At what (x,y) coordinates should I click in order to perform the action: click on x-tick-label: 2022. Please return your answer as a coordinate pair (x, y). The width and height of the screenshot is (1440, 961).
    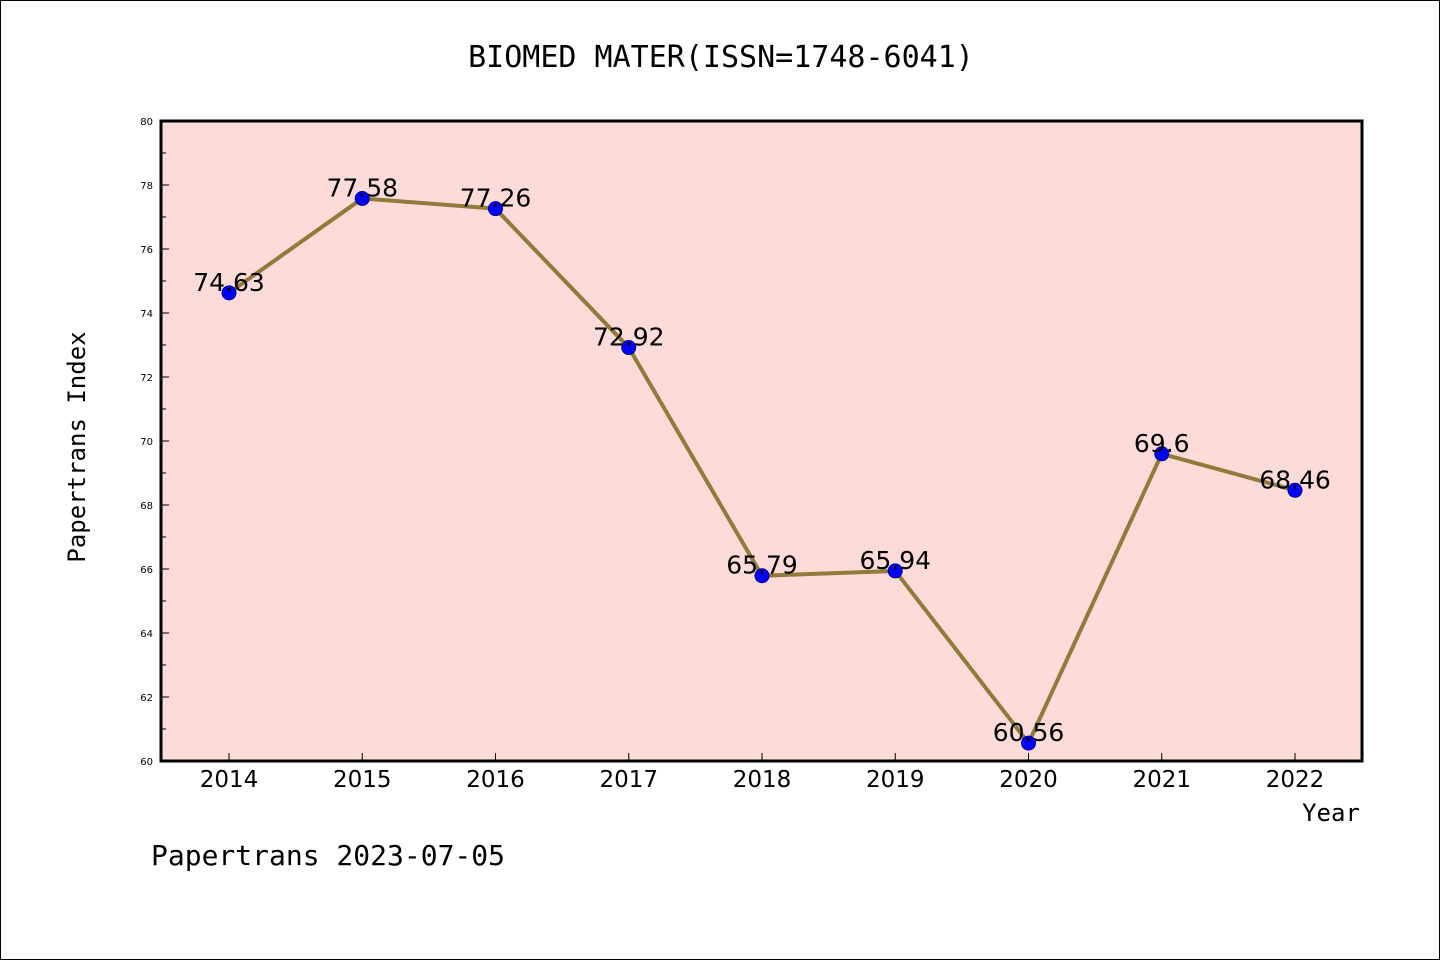
    Looking at the image, I should click on (1295, 780).